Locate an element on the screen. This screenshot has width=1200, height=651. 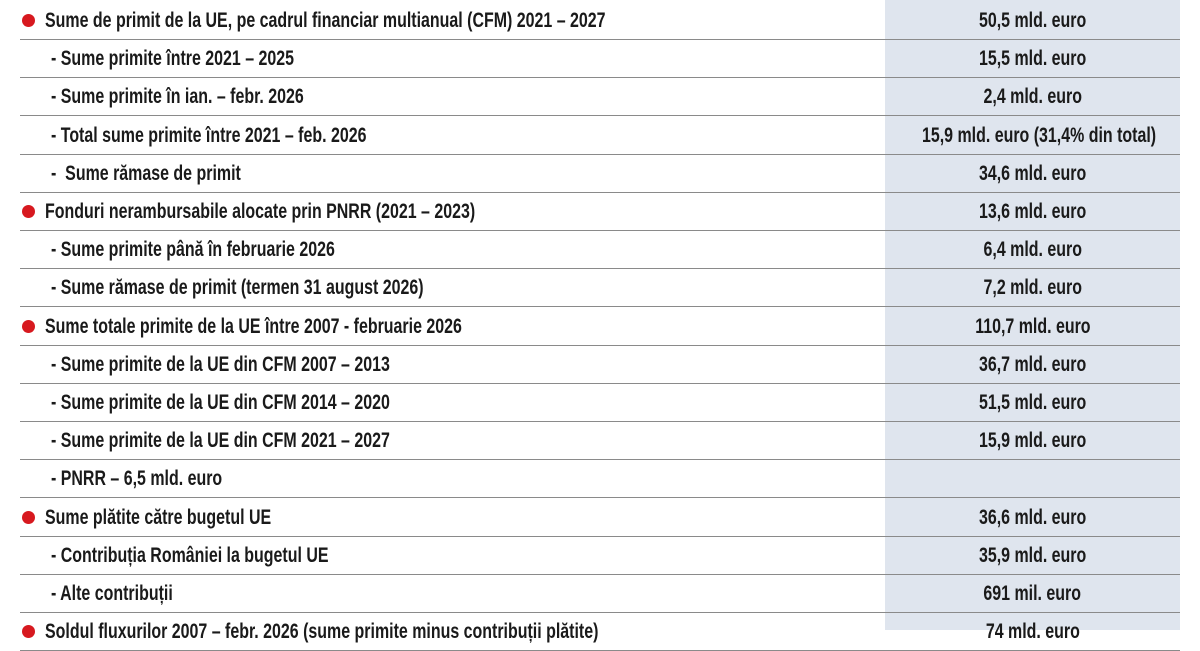
row-value-text: 36,6 mld. euro is located at coordinates (1032, 517).